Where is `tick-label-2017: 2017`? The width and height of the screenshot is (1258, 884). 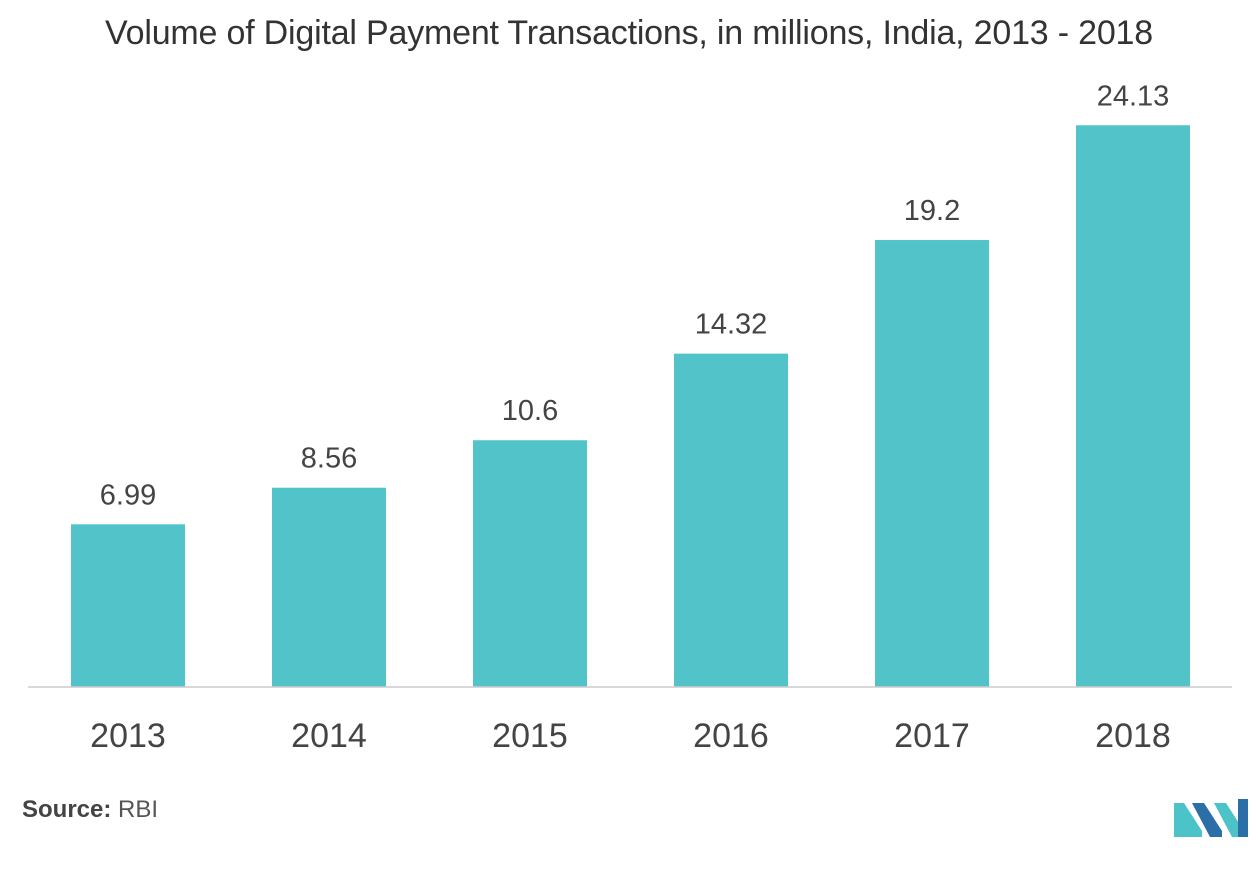
tick-label-2017: 2017 is located at coordinates (932, 736).